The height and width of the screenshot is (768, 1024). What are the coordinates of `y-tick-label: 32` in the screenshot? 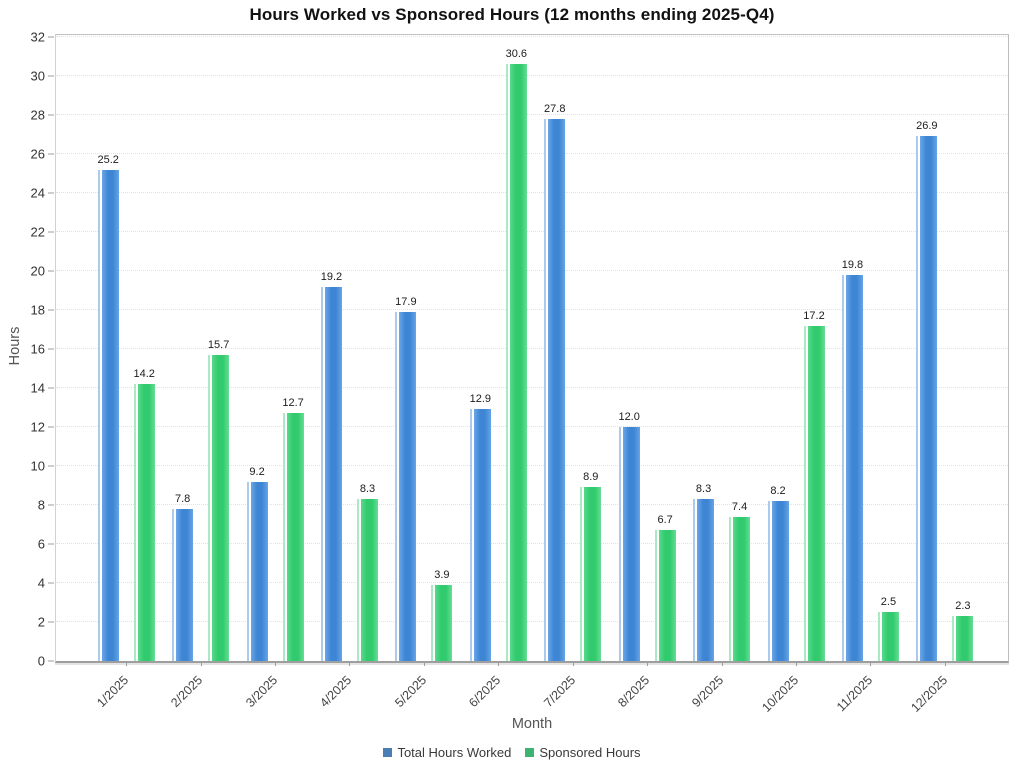 It's located at (37, 37).